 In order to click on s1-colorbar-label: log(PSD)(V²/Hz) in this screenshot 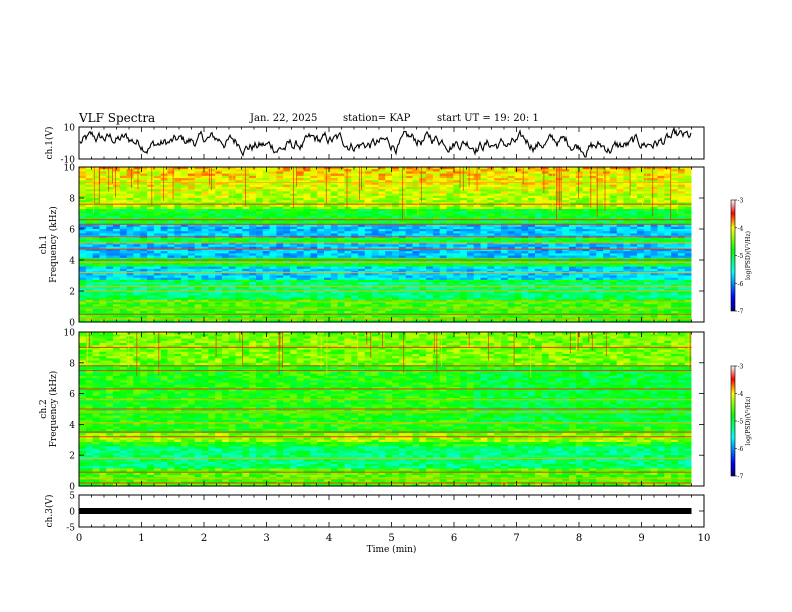, I will do `click(748, 255)`.